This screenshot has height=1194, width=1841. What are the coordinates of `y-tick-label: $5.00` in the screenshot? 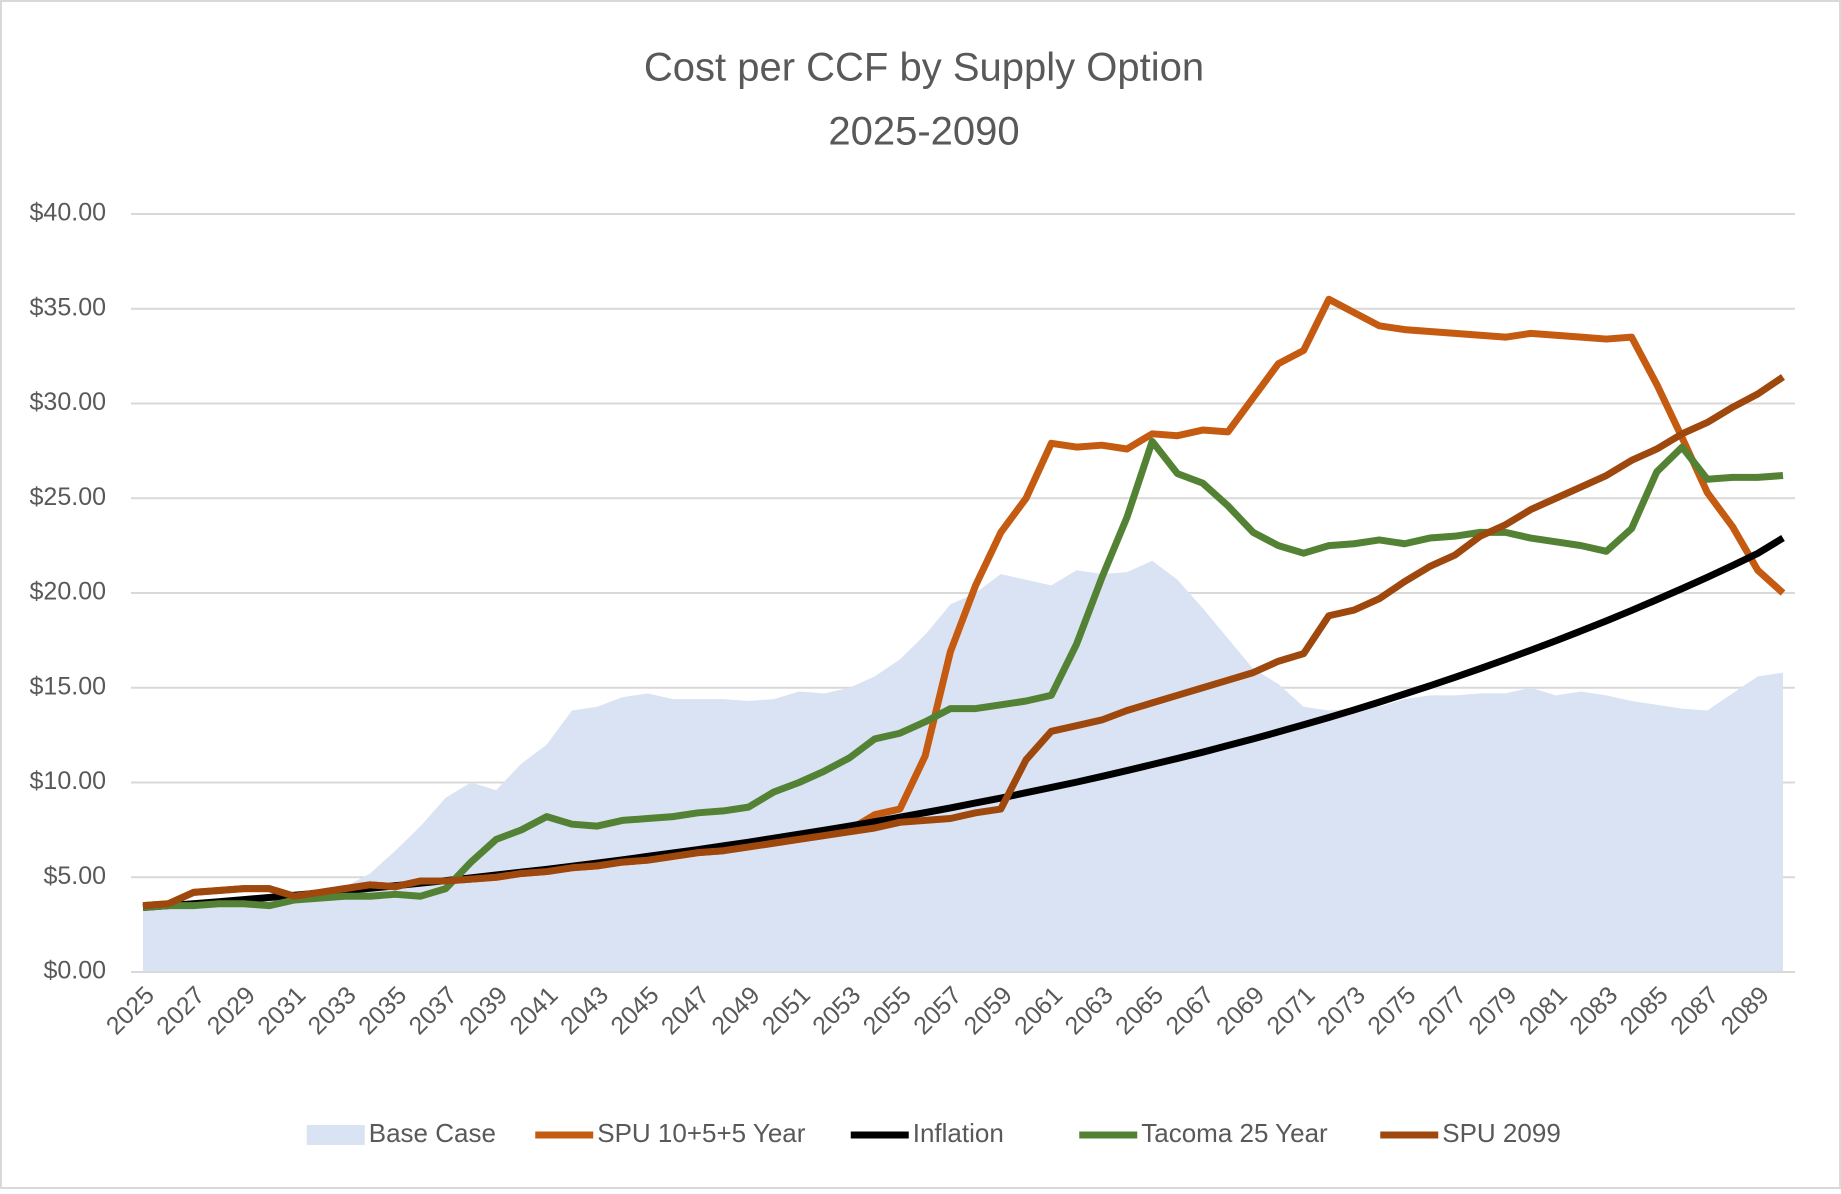 It's located at (74, 876).